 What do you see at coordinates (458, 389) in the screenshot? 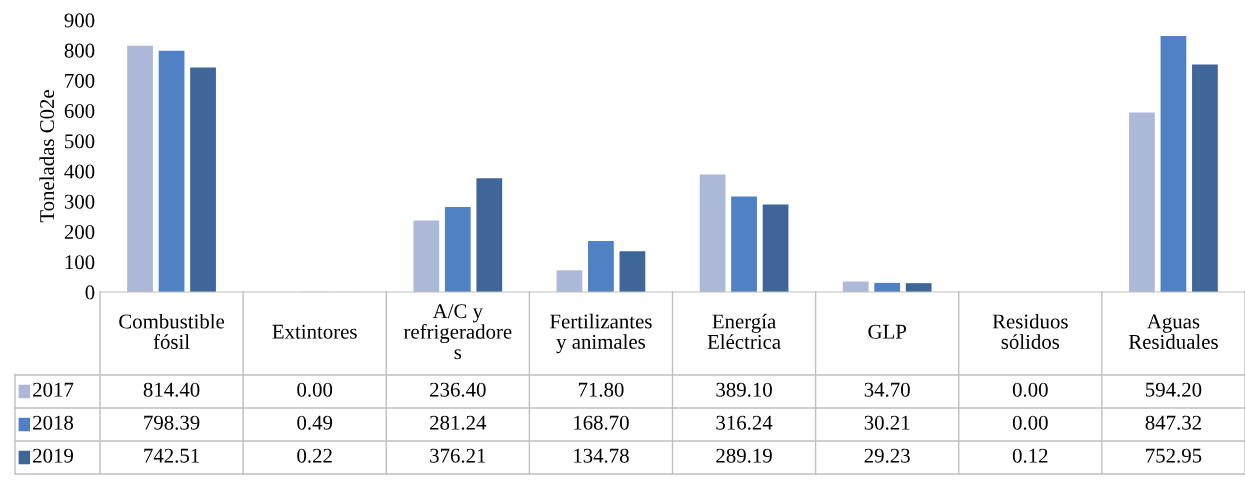
I see `data-label: 236.40` at bounding box center [458, 389].